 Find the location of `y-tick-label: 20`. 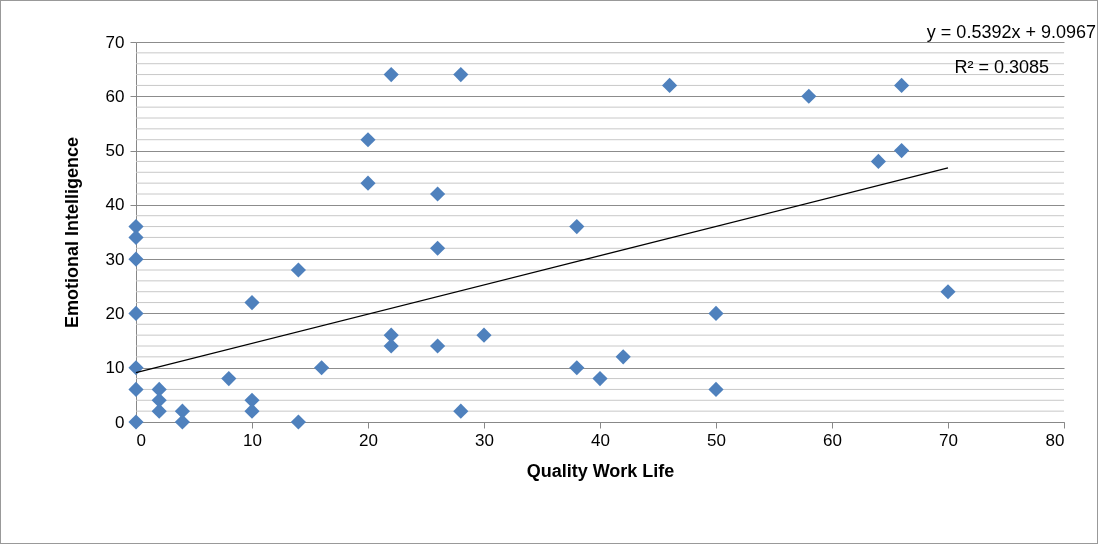

y-tick-label: 20 is located at coordinates (115, 313).